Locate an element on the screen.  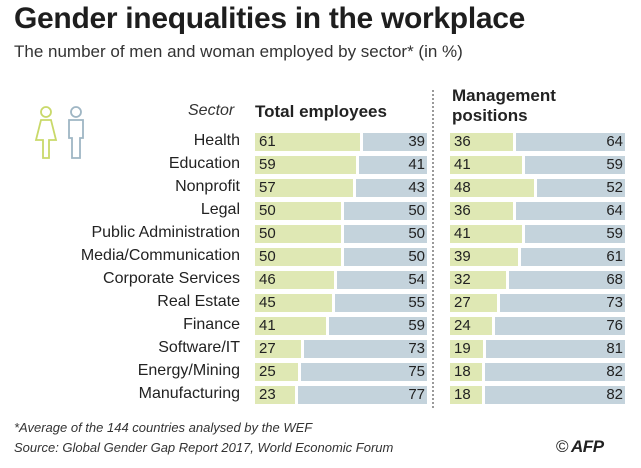
mgmt-male-value: 61 is located at coordinates (614, 256).